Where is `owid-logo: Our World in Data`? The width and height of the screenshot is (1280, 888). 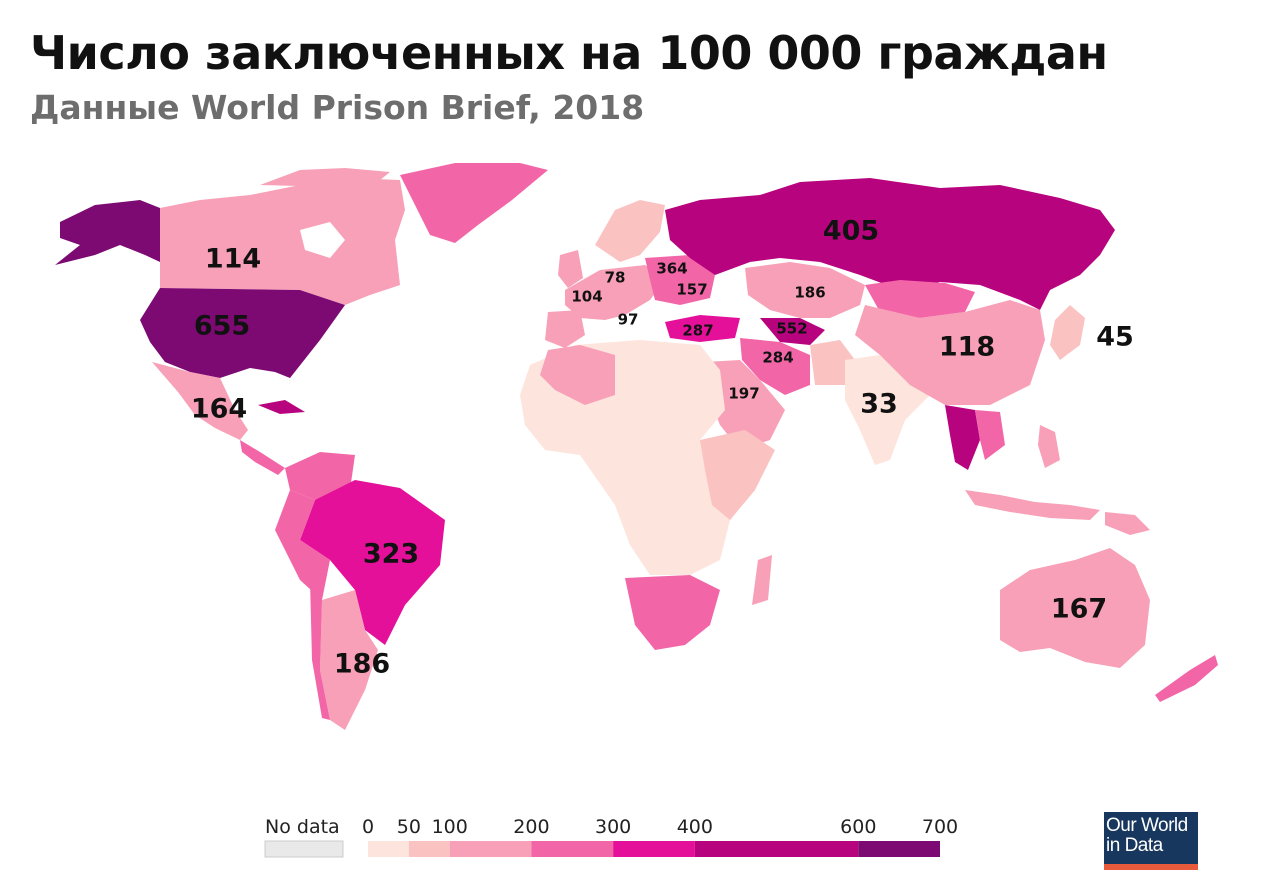 owid-logo: Our World in Data is located at coordinates (1151, 841).